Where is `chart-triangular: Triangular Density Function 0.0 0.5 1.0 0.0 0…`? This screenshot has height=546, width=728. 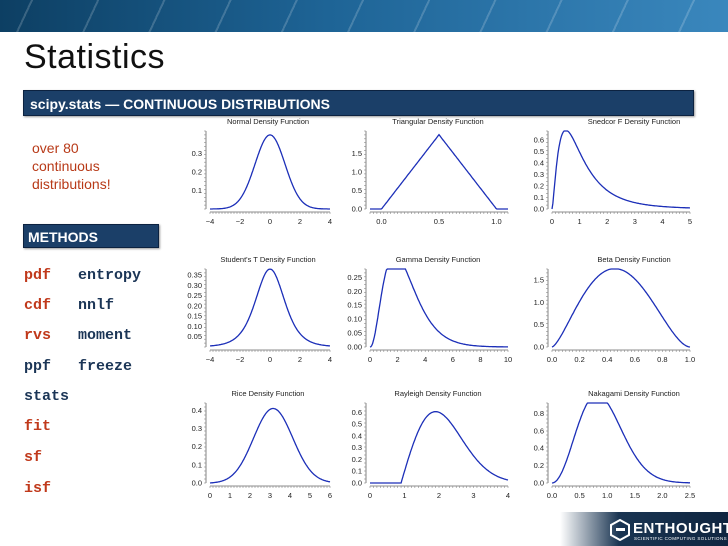
chart-triangular: Triangular Density Function 0.0 0.5 1.0 0.0 0… is located at coordinates (430, 171).